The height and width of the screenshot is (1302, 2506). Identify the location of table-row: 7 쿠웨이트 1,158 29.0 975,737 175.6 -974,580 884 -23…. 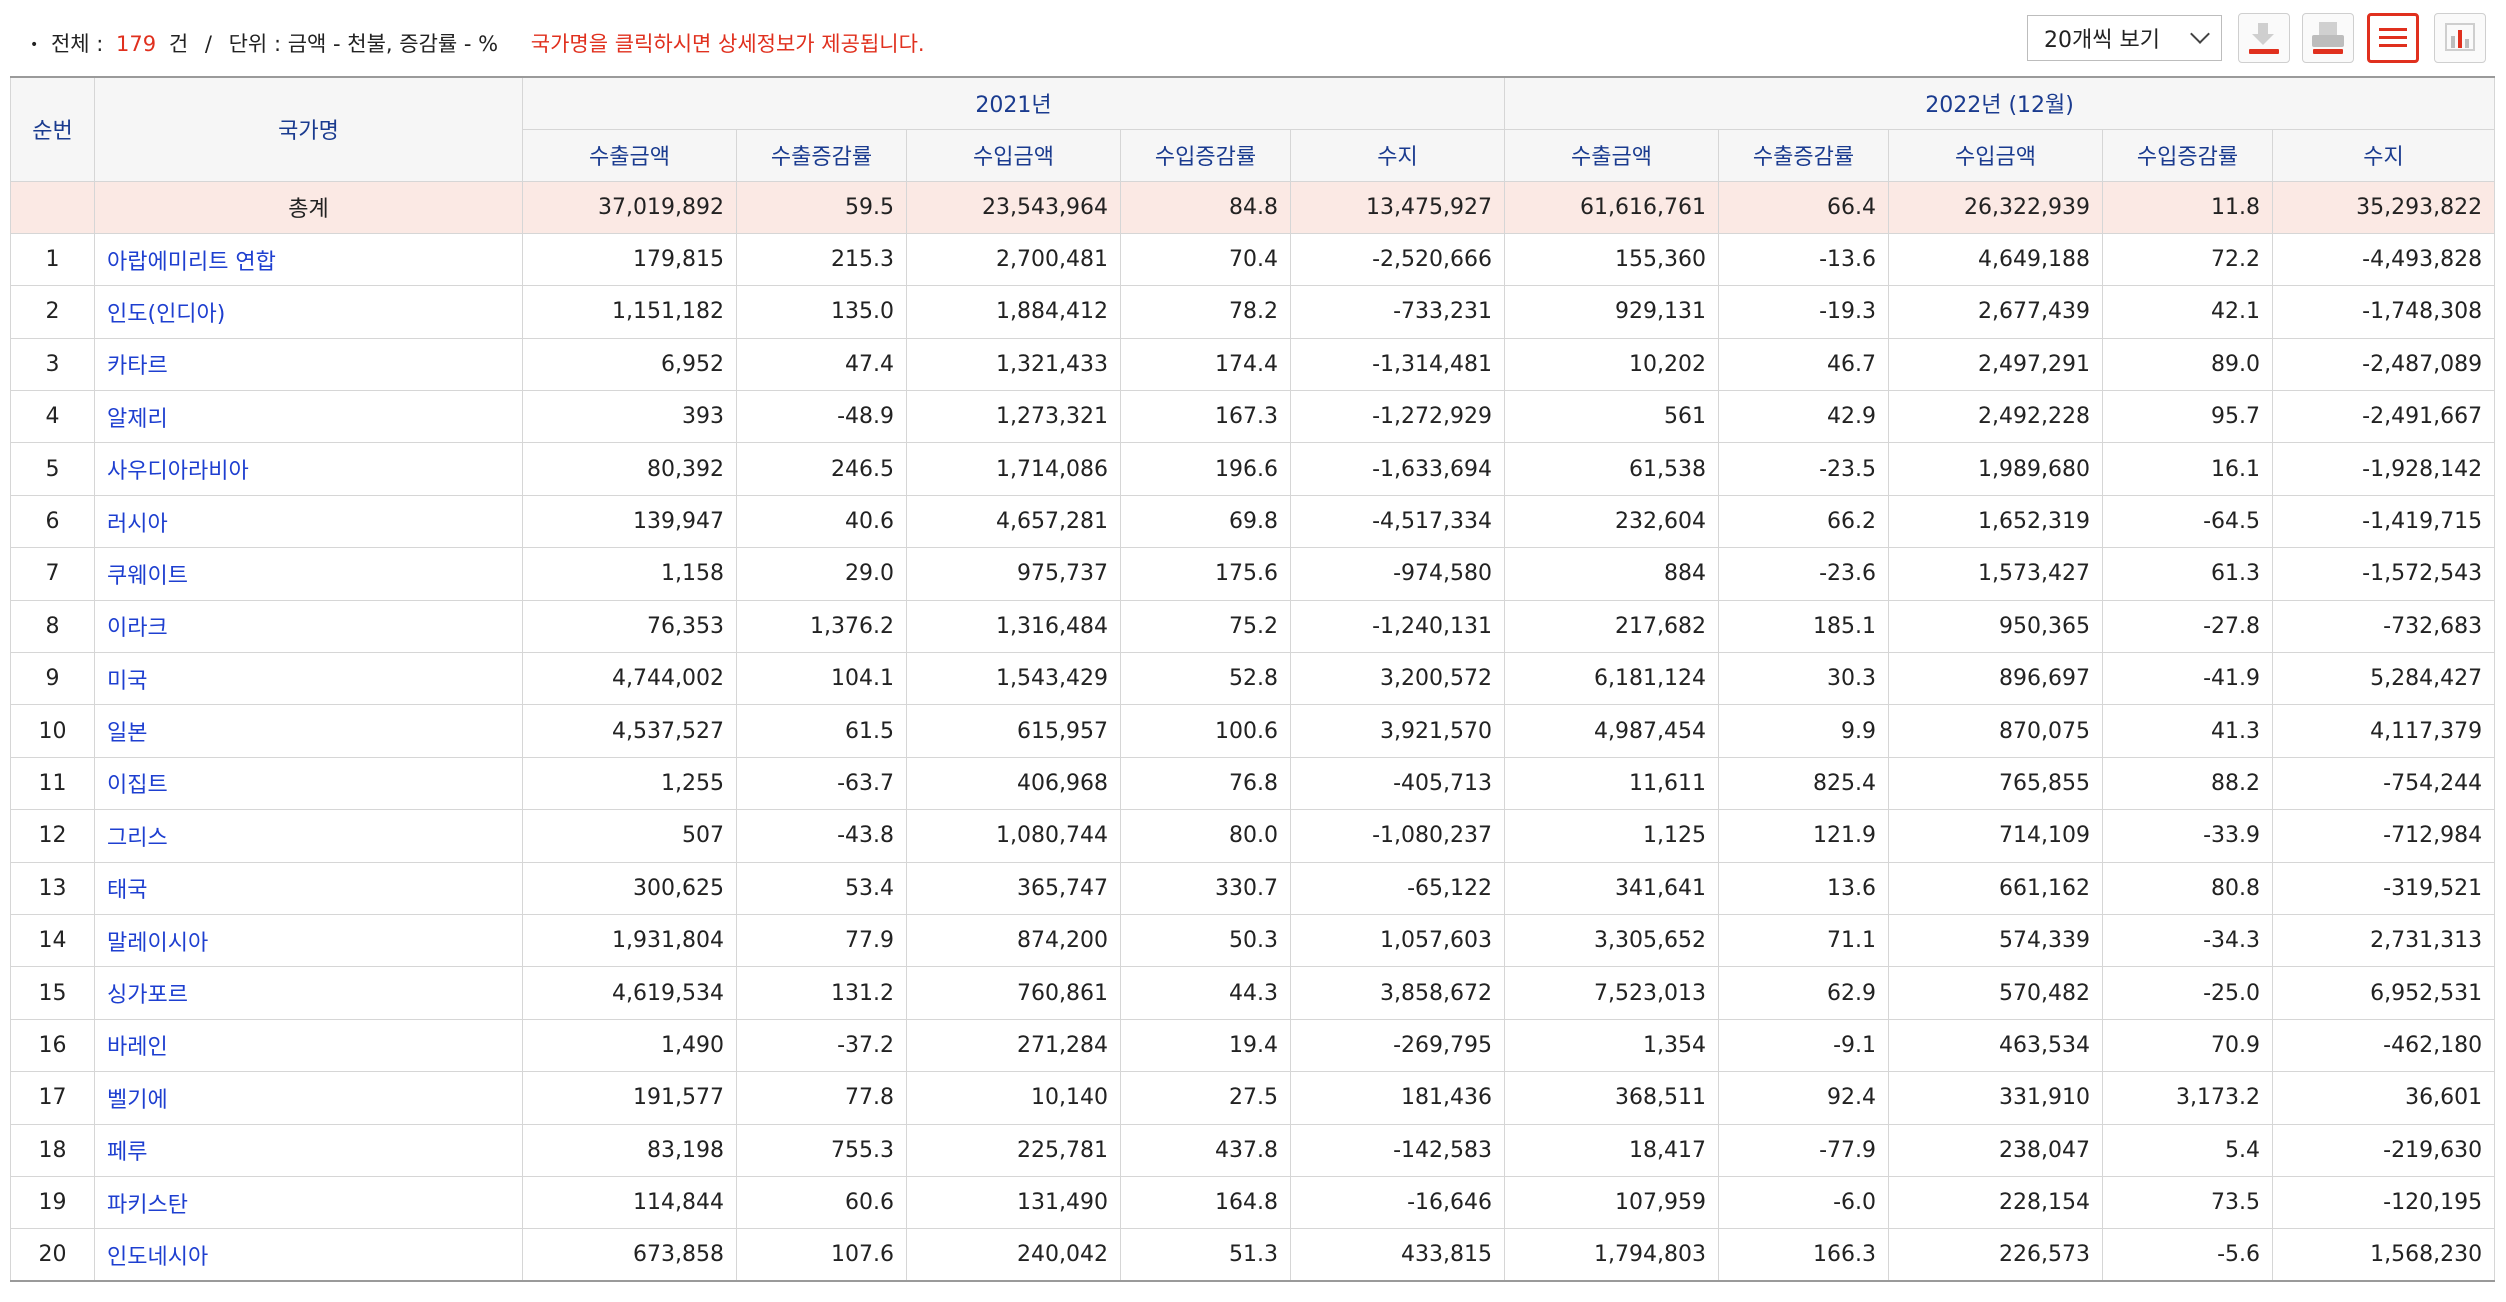
(1253, 574).